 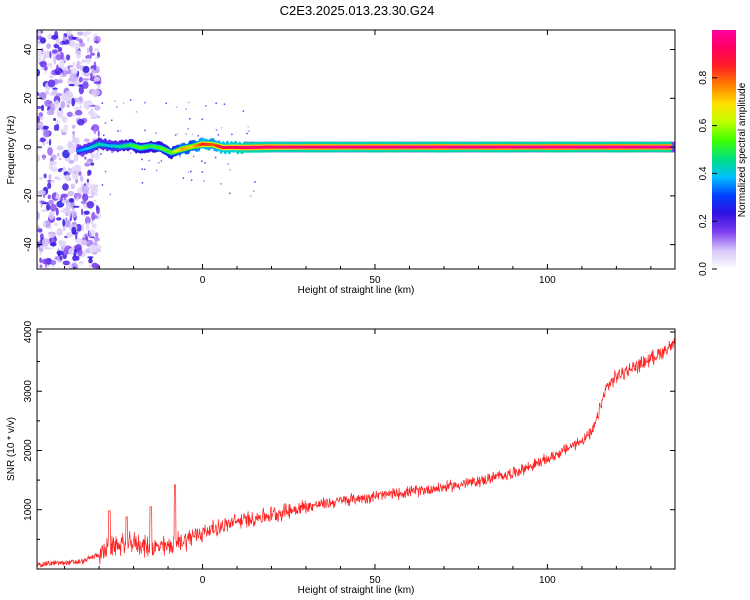 I want to click on colorbar-label: Normalized spectral amplitude, so click(x=742, y=149).